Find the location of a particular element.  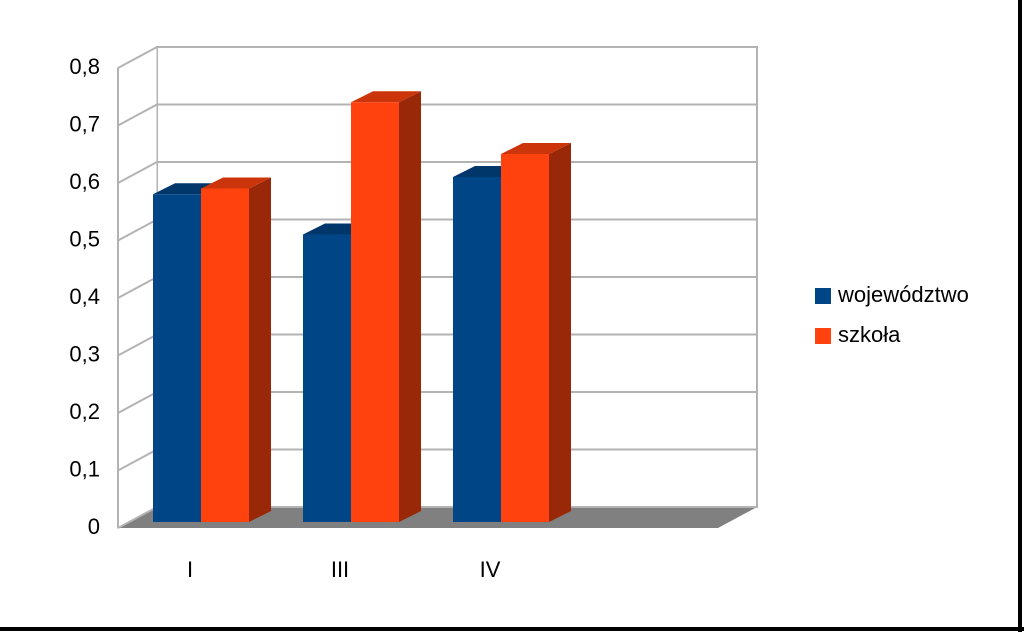

x-tick-label: I is located at coordinates (190, 569).